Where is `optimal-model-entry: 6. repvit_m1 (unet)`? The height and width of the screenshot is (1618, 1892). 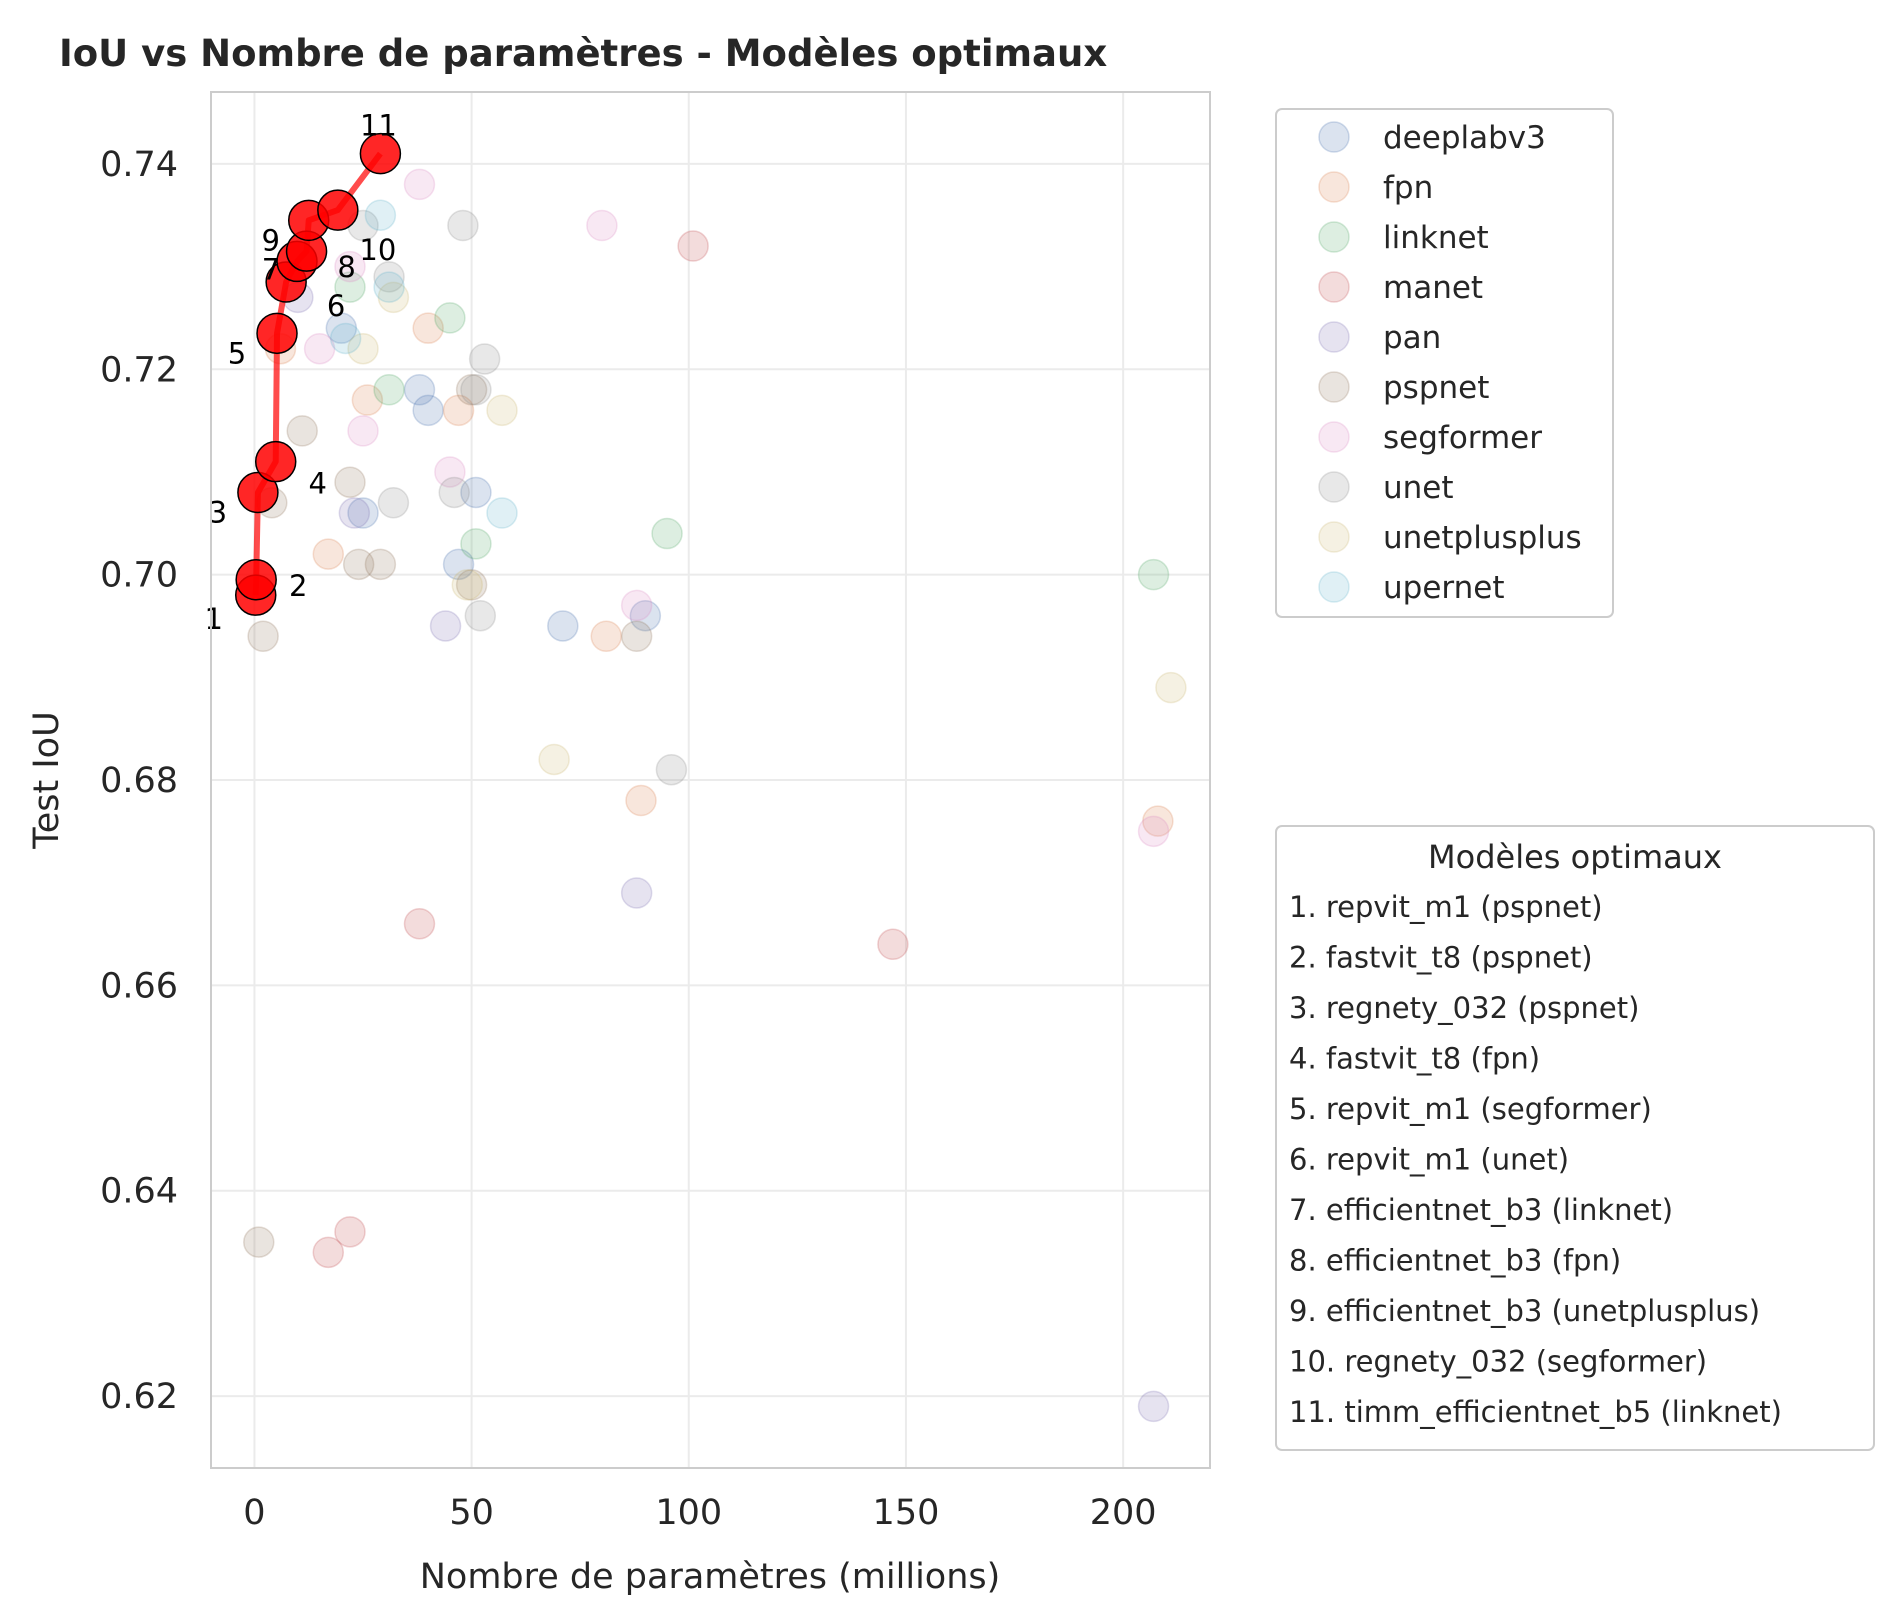 optimal-model-entry: 6. repvit_m1 (unet) is located at coordinates (1429, 1160).